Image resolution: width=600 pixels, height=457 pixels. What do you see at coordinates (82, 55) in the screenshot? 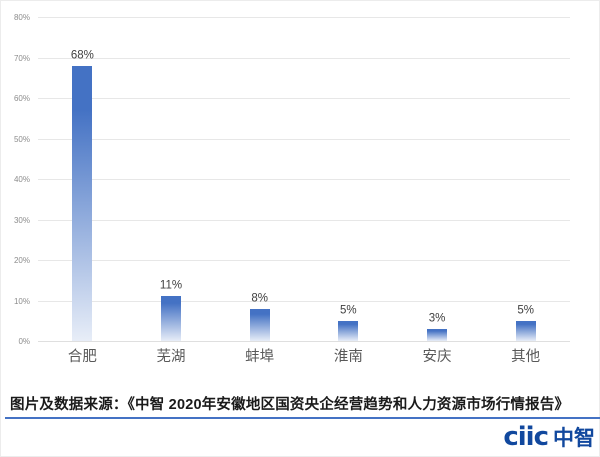
I see `bar-value-label: 68%` at bounding box center [82, 55].